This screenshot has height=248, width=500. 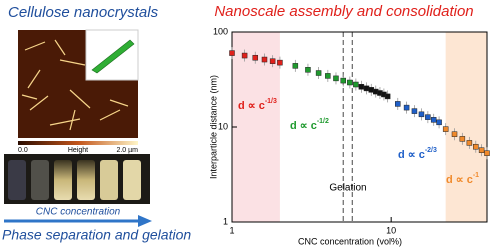 I want to click on annotation-exponent: -1/2, so click(x=323, y=121).